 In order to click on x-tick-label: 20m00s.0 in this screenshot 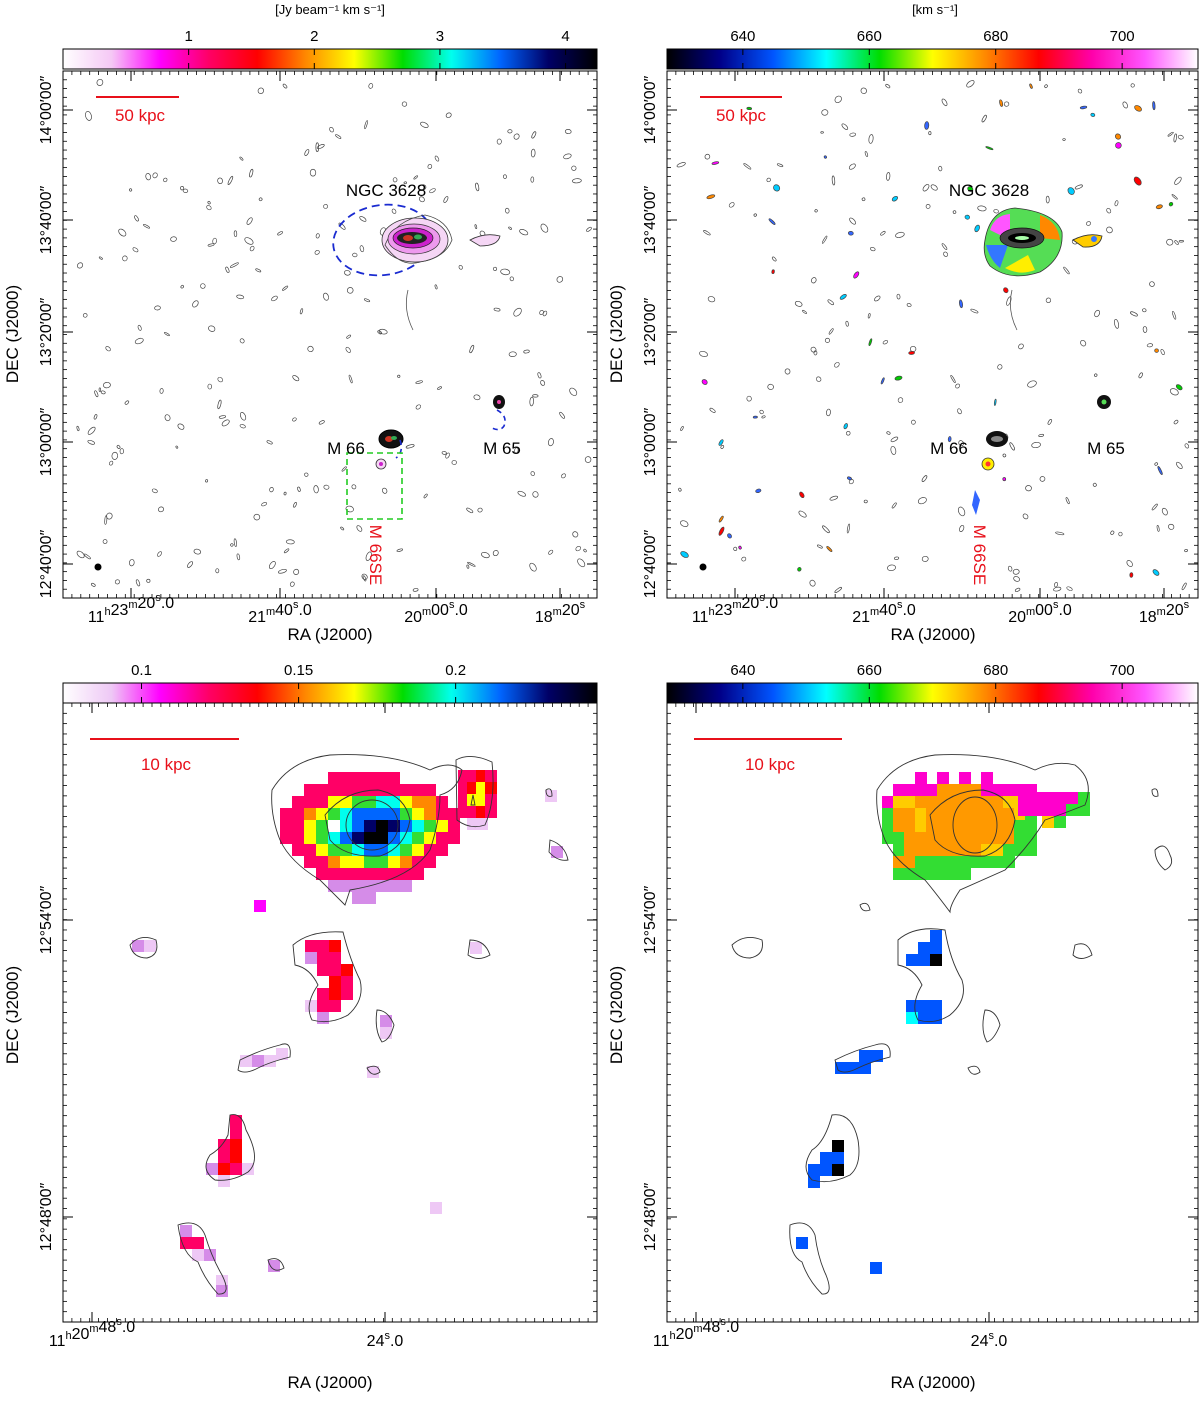, I will do `click(1040, 612)`.